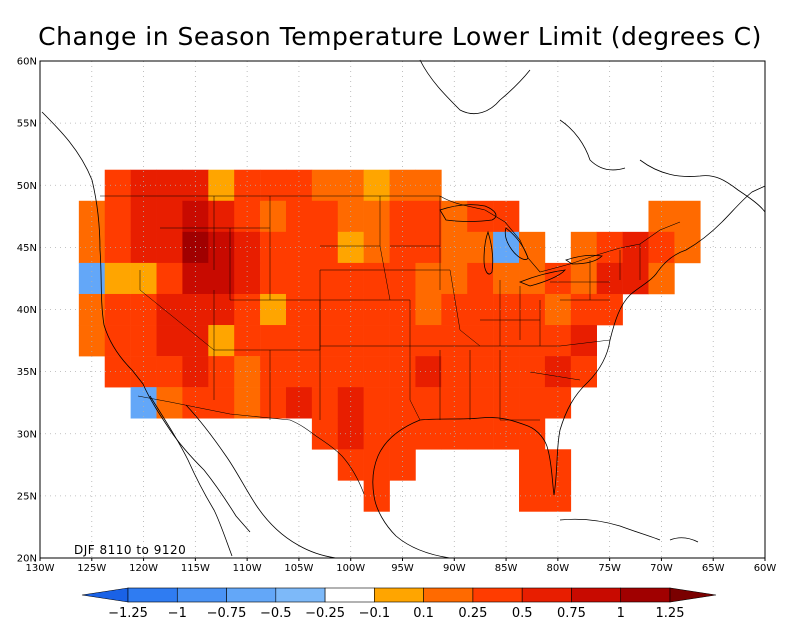  I want to click on lon-tick-label: 80W, so click(558, 568).